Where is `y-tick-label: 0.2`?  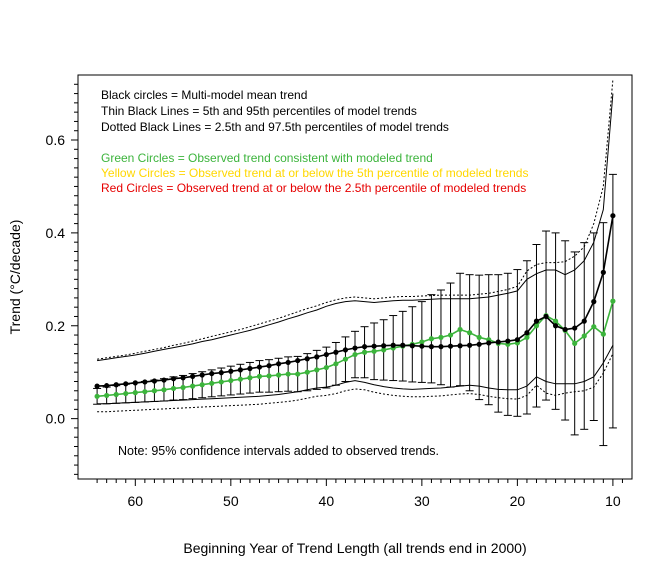
y-tick-label: 0.2 is located at coordinates (56, 326).